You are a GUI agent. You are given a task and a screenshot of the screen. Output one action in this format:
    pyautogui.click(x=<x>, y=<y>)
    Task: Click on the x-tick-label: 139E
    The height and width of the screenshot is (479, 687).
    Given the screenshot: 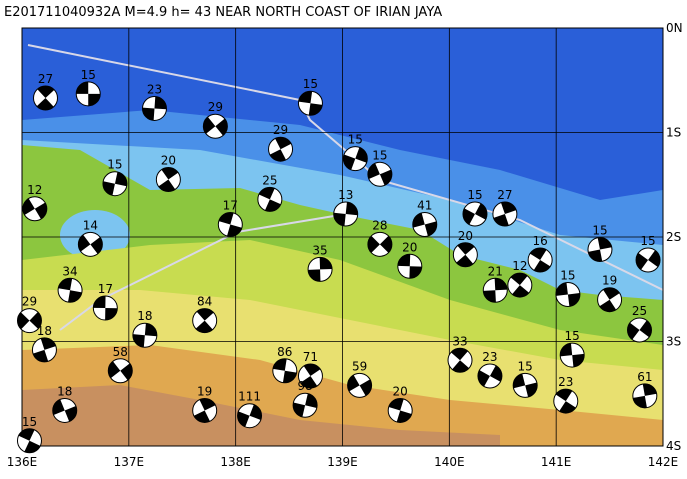 What is the action you would take?
    pyautogui.click(x=342, y=462)
    